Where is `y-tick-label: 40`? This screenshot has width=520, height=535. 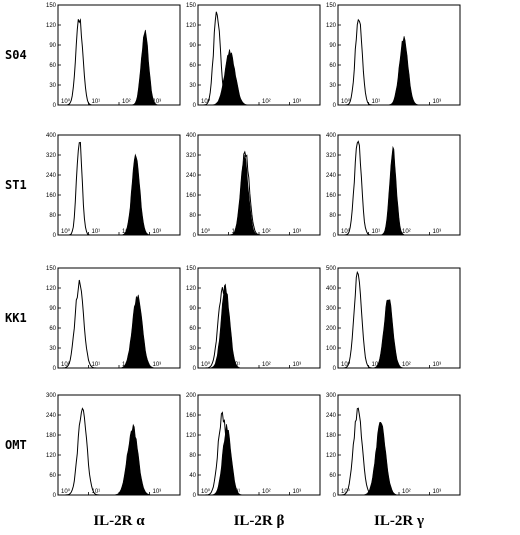 y-tick-label: 40 is located at coordinates (192, 476).